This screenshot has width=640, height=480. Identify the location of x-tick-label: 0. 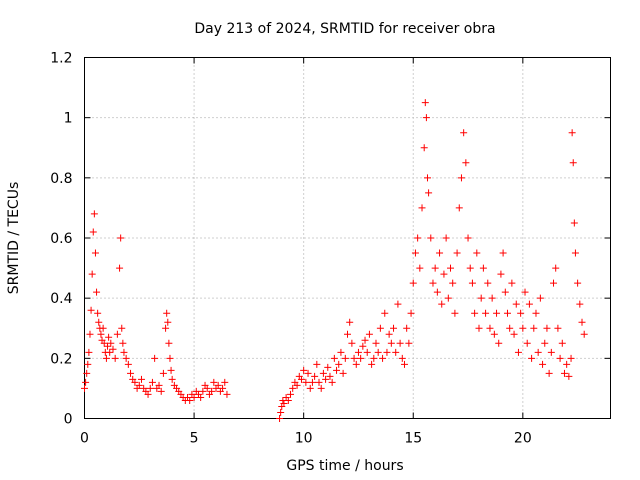
(84, 439).